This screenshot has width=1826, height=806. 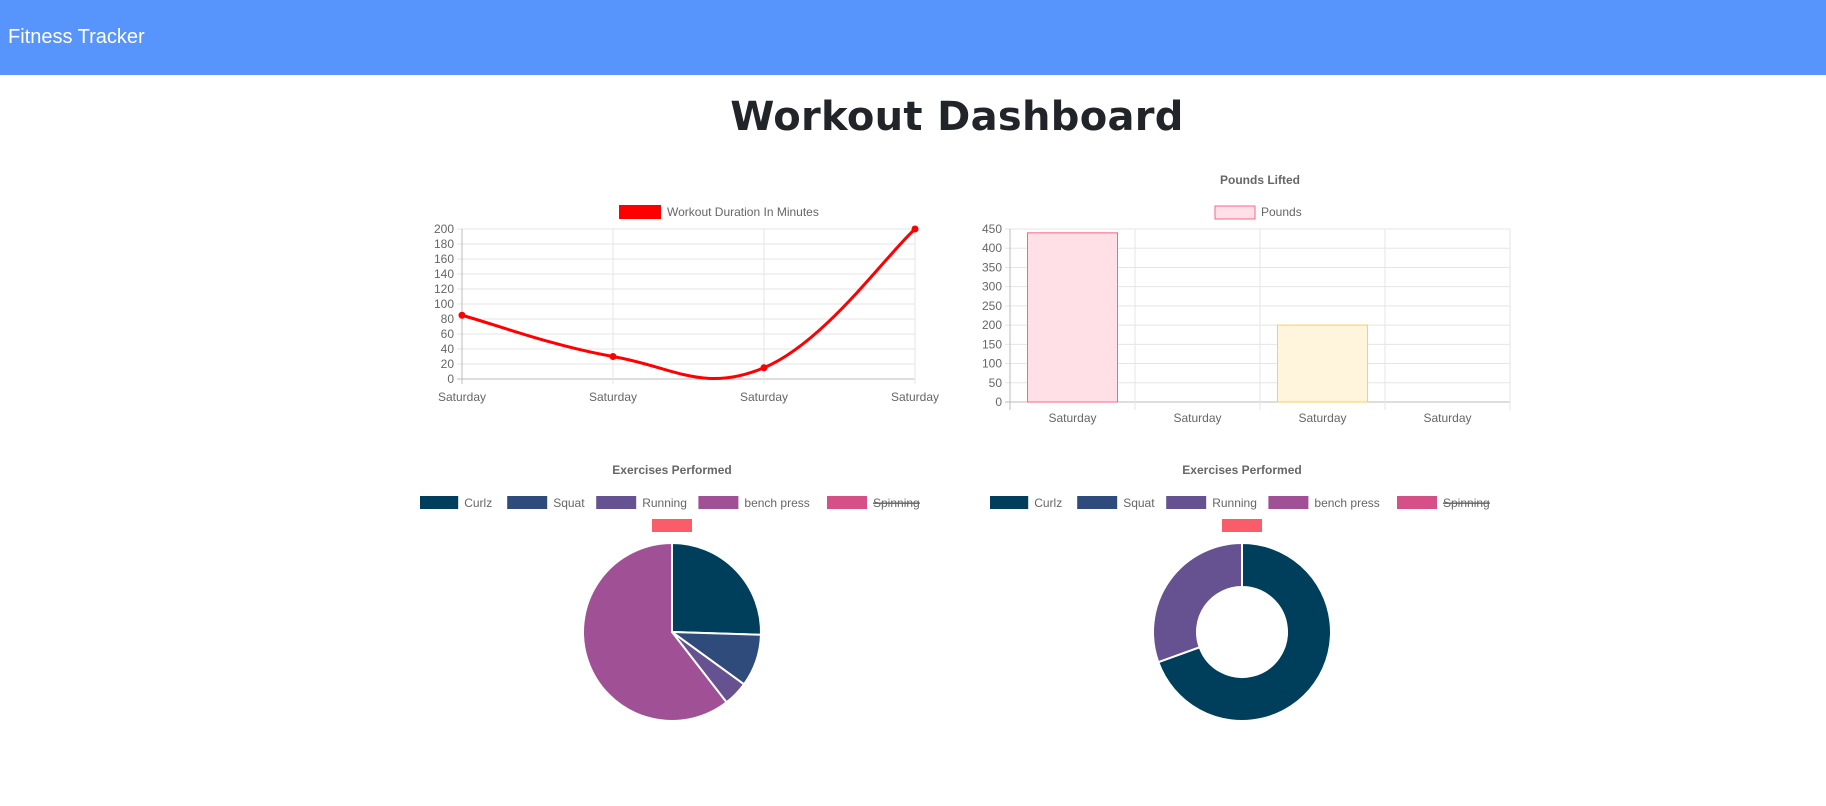 I want to click on y-tick-label: 60, so click(x=448, y=334).